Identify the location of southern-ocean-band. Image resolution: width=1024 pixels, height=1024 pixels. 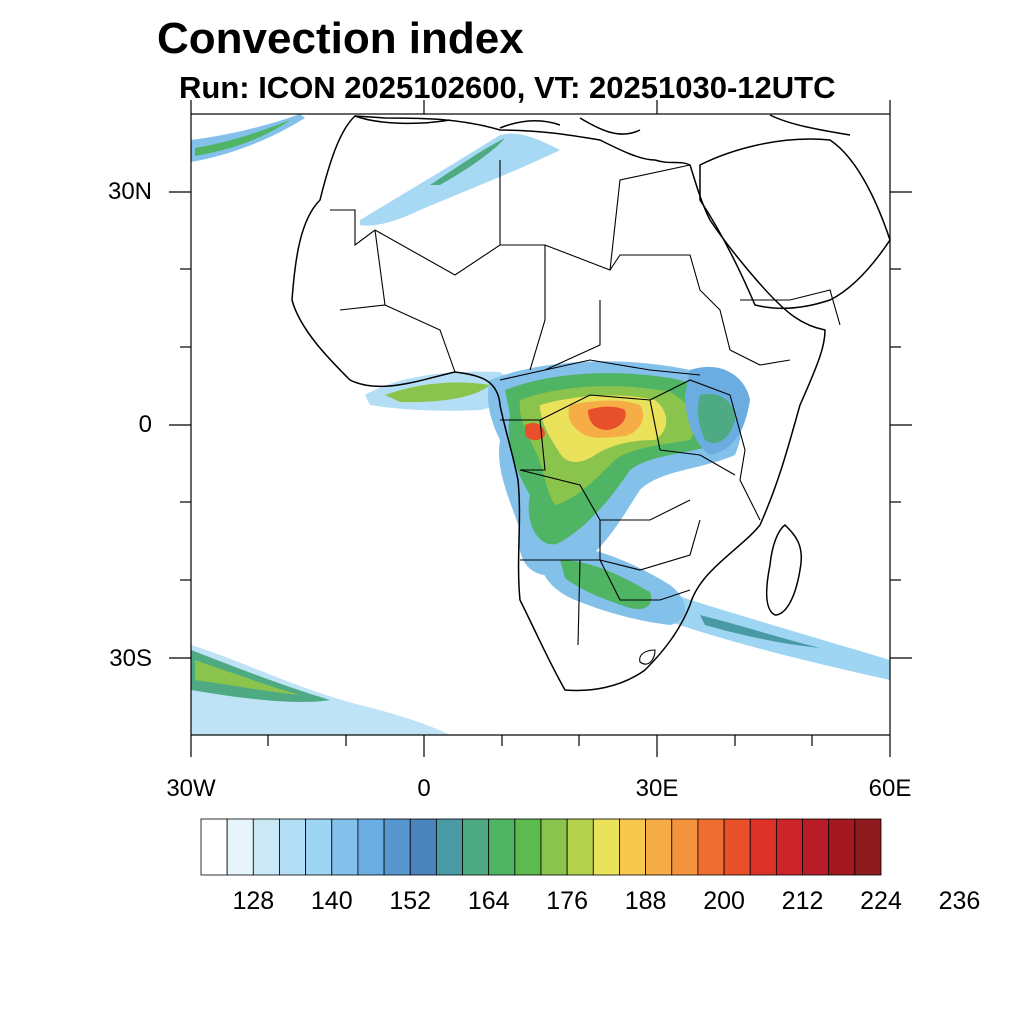
(320, 690).